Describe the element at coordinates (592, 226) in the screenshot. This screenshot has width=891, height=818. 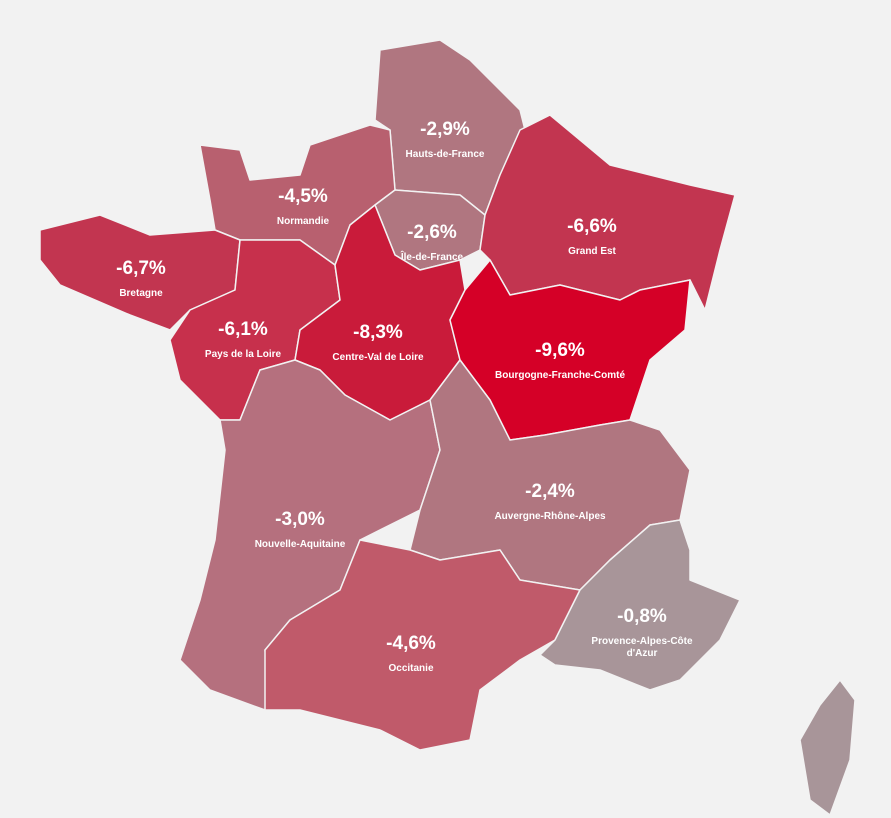
I see `region-value: -6,6%` at that location.